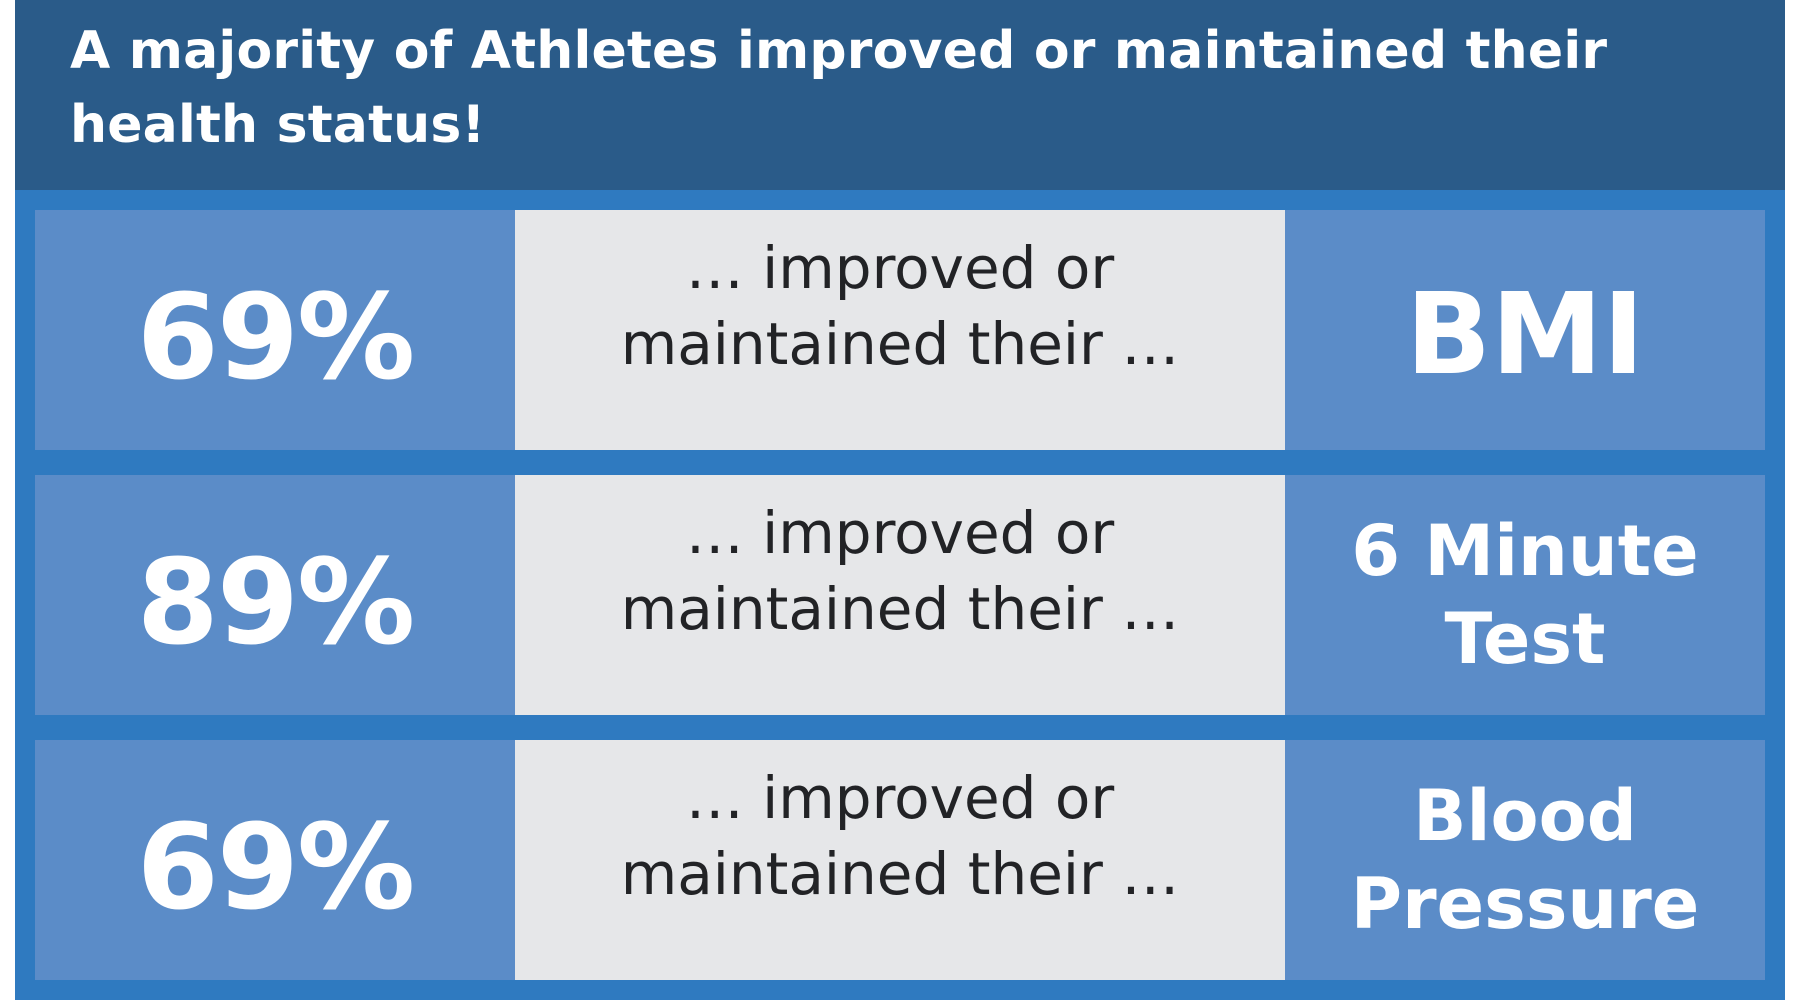  Describe the element at coordinates (1525, 860) in the screenshot. I see `metric-tile: Blood Pressure` at that location.